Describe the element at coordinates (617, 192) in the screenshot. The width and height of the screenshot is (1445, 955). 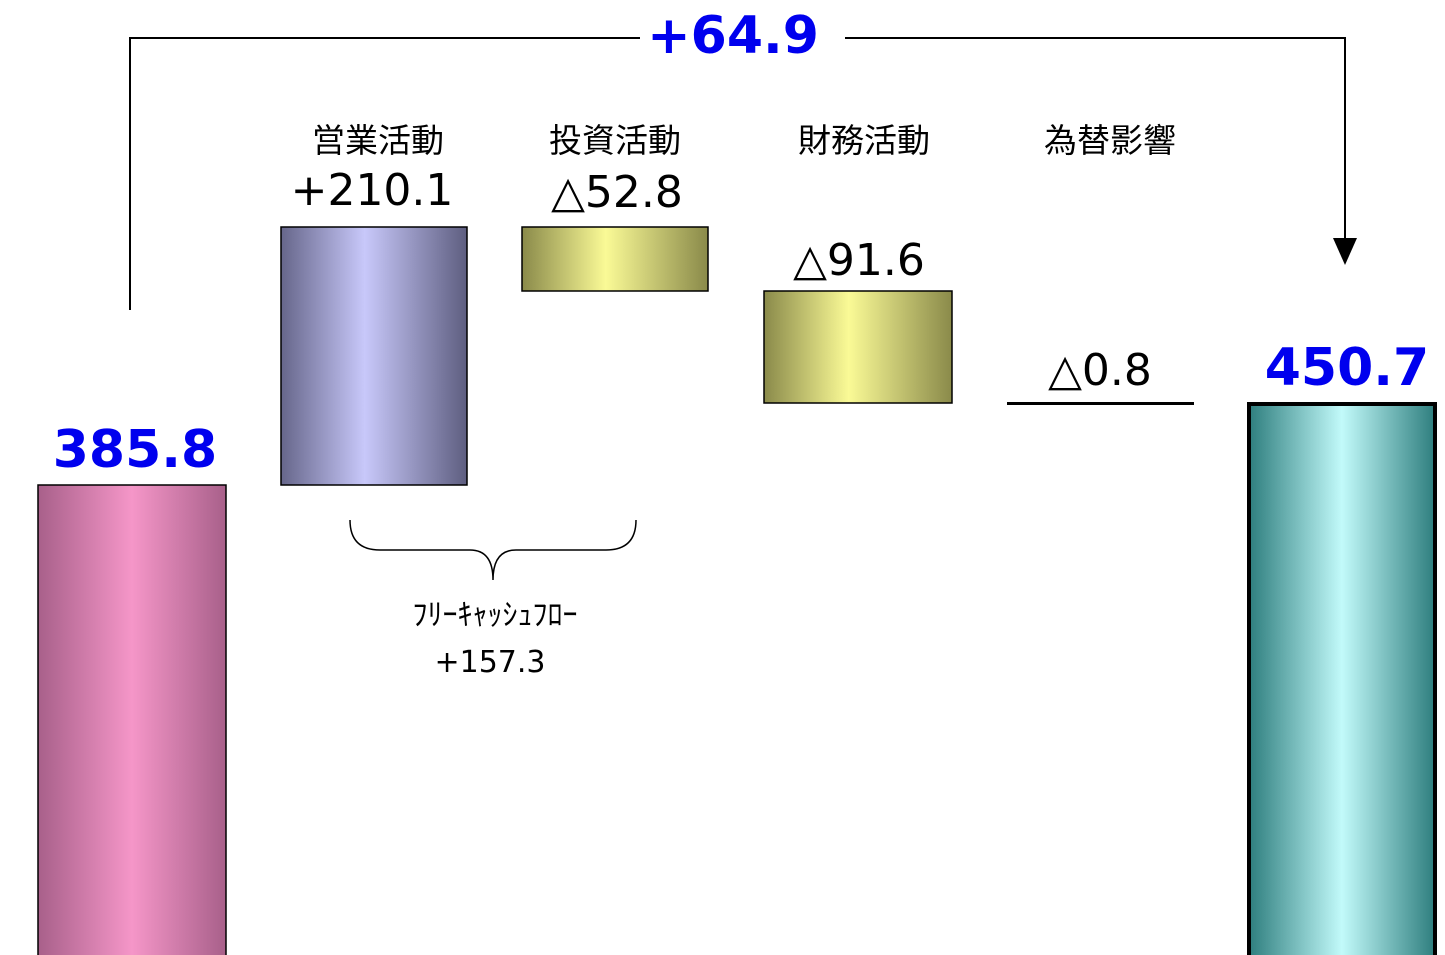
I see `value-label-investing: △52.8` at that location.